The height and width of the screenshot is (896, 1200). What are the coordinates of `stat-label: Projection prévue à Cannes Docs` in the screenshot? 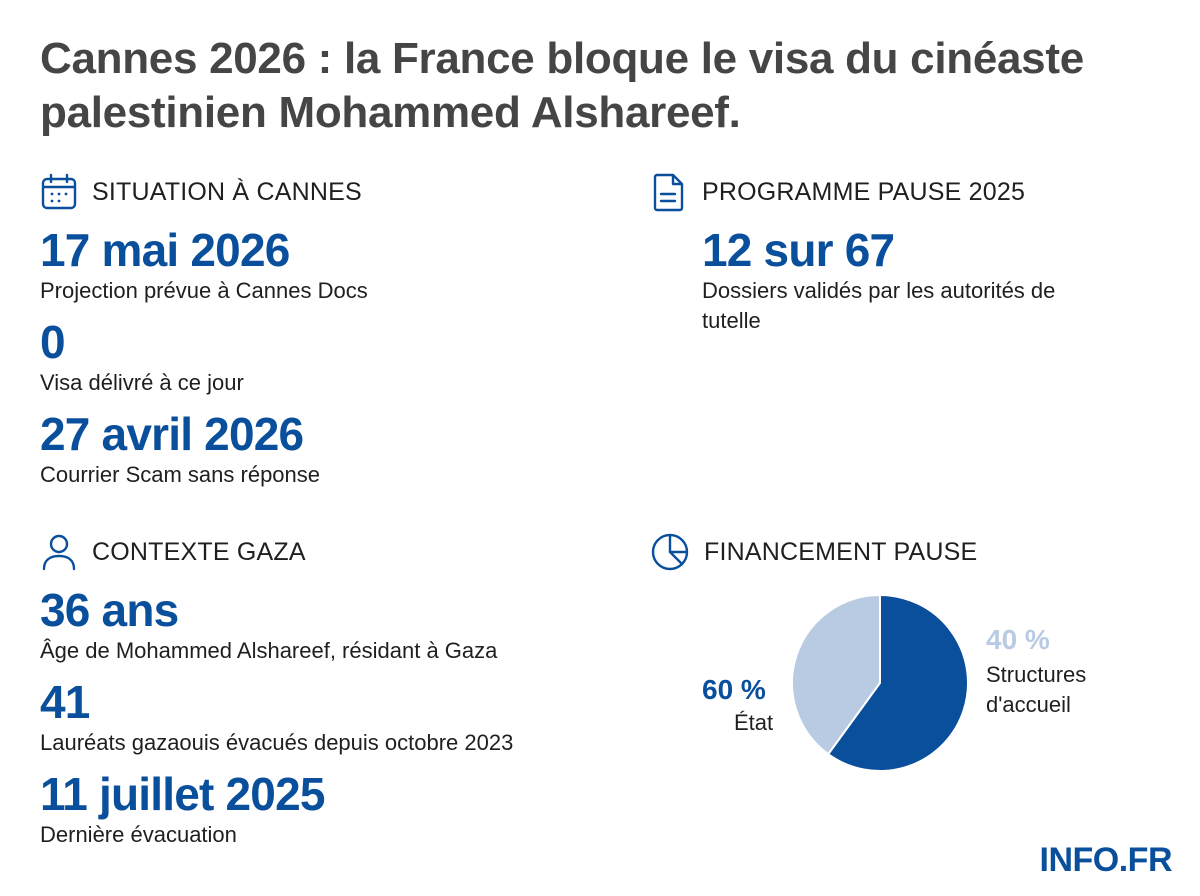 It's located at (204, 290).